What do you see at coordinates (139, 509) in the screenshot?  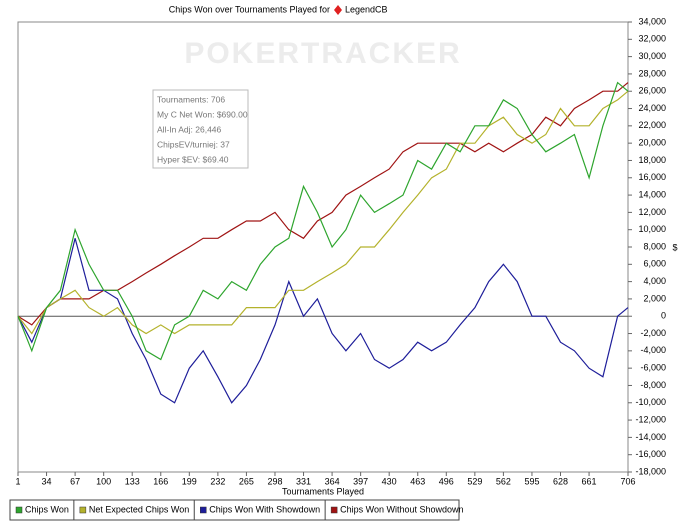 I see `legend-label: Net Expected Chips Won` at bounding box center [139, 509].